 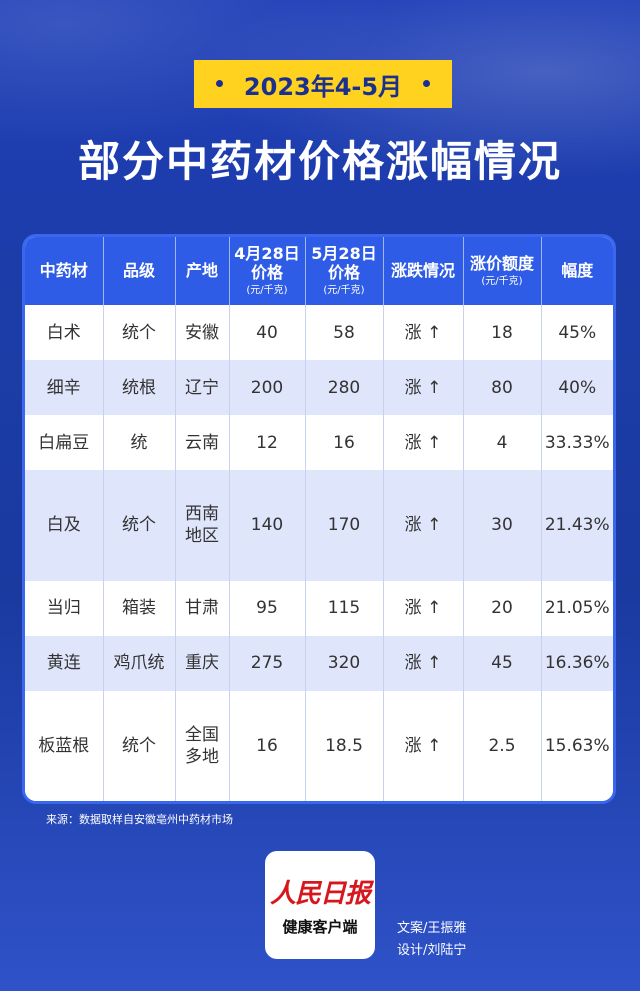 I want to click on table-row: 当归 箱装 甘肃 95 115 涨 ↑ 20 21.05%, so click(x=319, y=608).